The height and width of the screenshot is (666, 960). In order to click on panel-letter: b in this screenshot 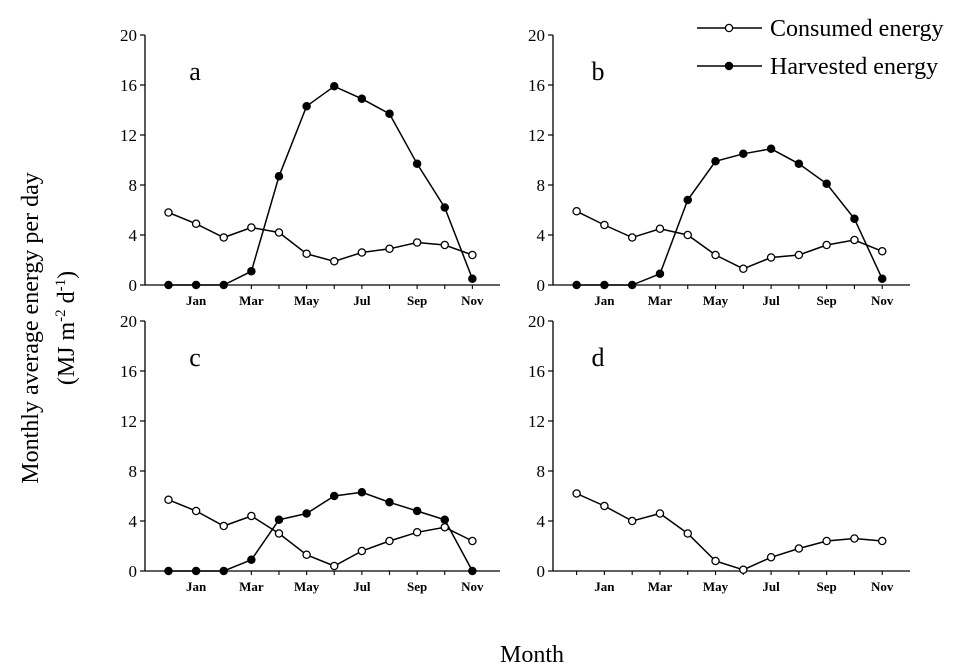, I will do `click(598, 71)`.